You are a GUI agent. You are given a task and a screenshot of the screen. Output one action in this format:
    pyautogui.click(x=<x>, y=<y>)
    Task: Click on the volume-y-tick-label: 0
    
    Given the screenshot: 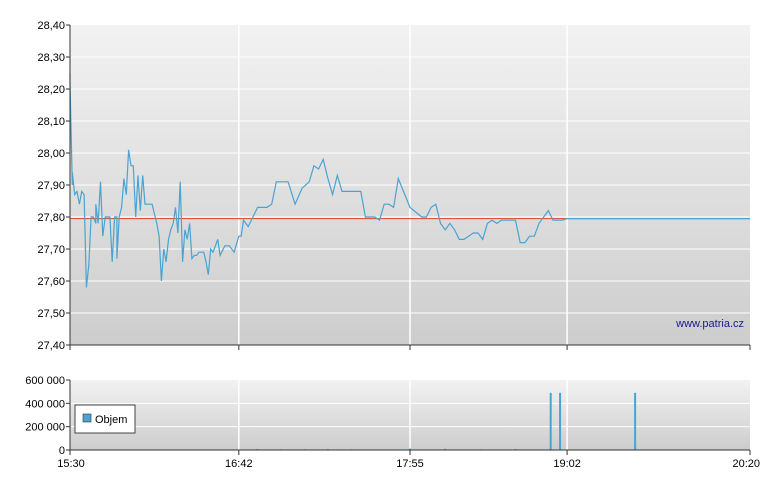 What is the action you would take?
    pyautogui.click(x=62, y=451)
    